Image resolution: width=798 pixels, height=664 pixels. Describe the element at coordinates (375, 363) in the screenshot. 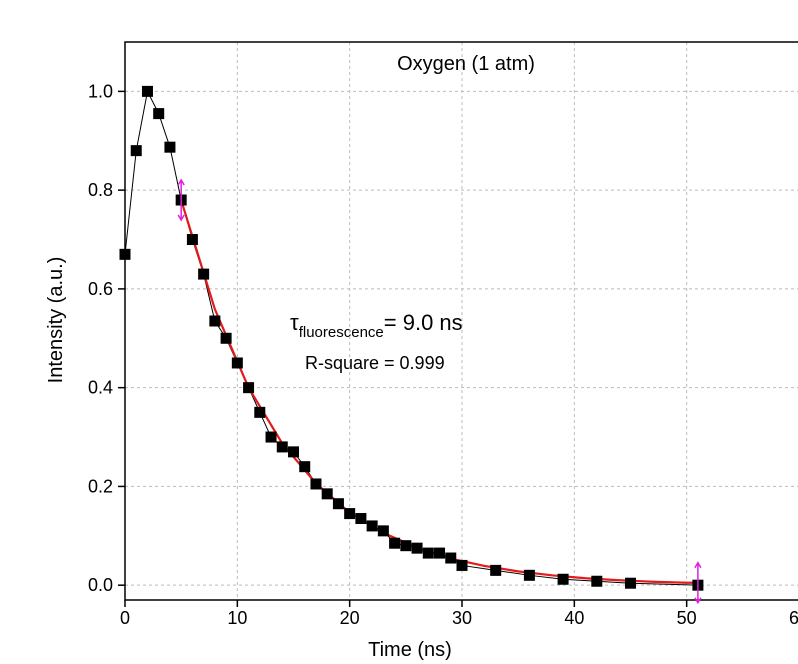

I see `r-square: R-square = 0.999` at that location.